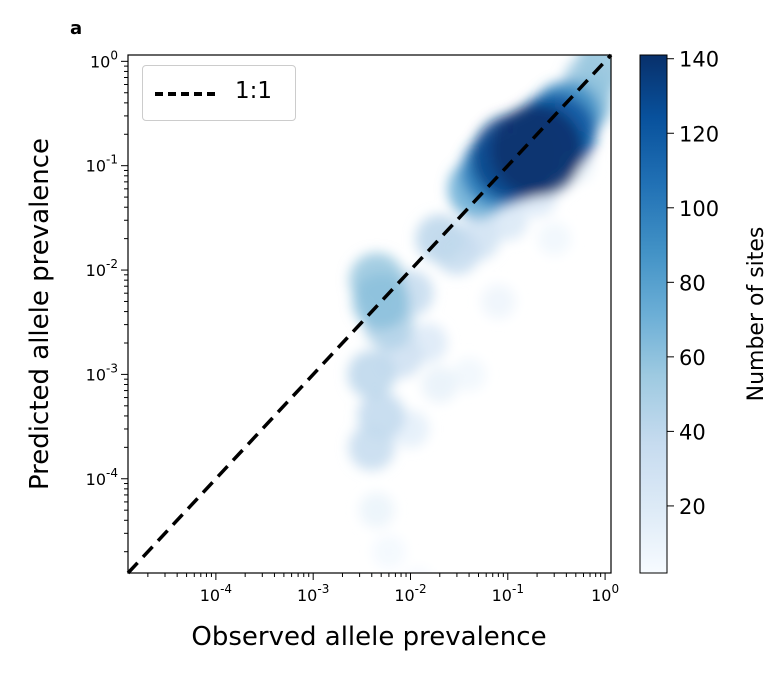 This screenshot has height=676, width=772. What do you see at coordinates (699, 134) in the screenshot?
I see `colorbar-tick-label: 120` at bounding box center [699, 134].